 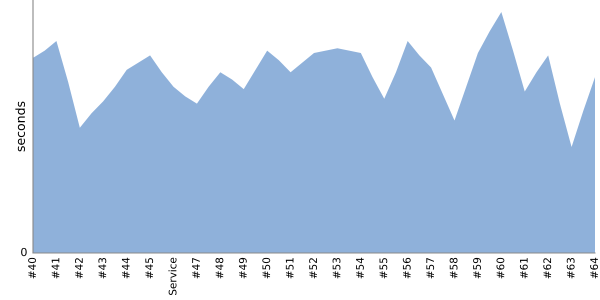 What do you see at coordinates (266, 268) in the screenshot?
I see `x-tick-label: #50` at bounding box center [266, 268].